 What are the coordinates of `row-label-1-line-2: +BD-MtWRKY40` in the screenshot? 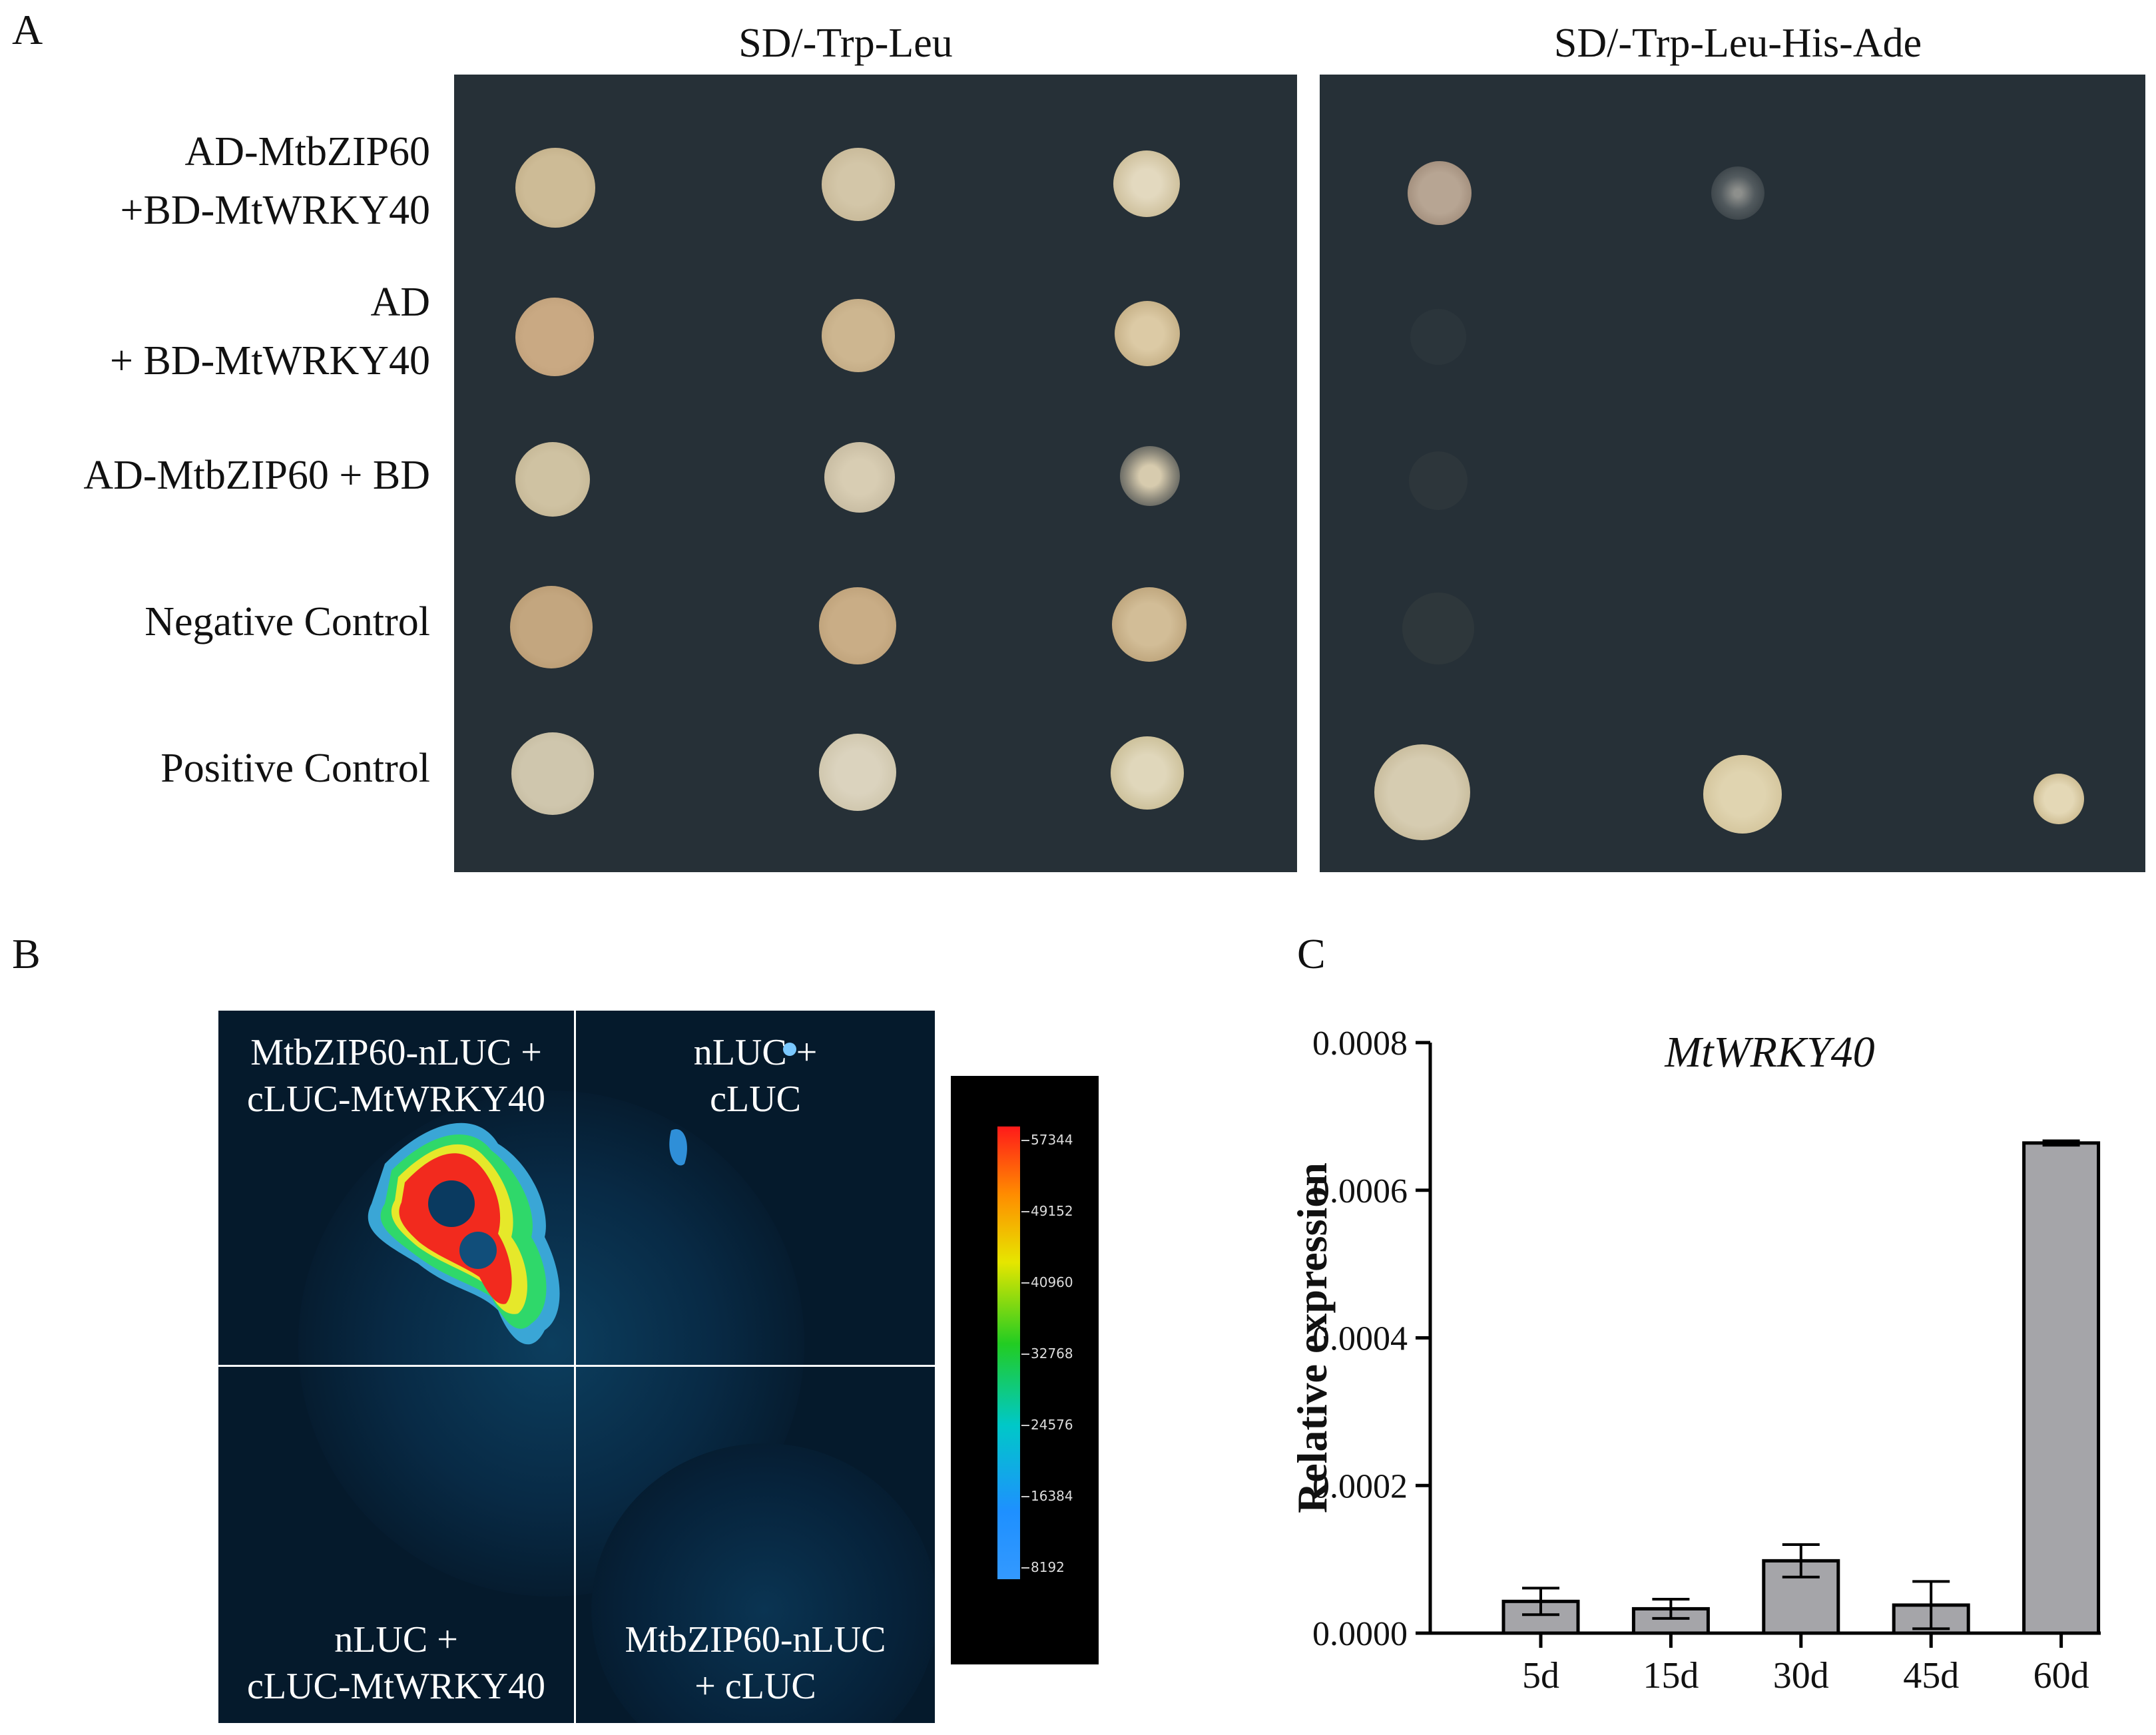 It's located at (275, 210).